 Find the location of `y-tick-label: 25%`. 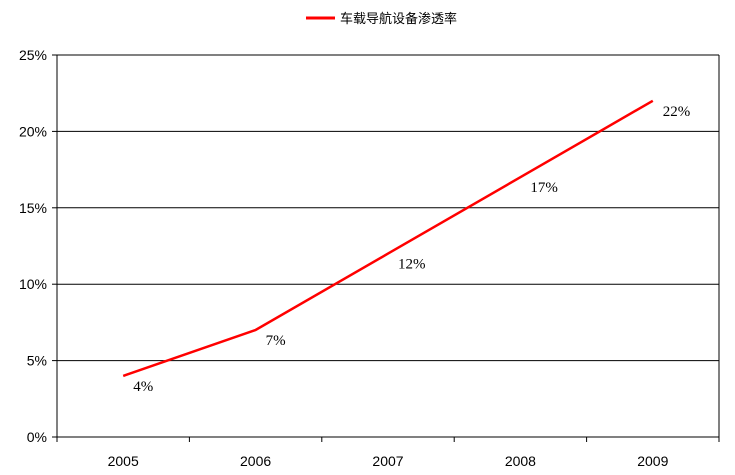

y-tick-label: 25% is located at coordinates (33, 55).